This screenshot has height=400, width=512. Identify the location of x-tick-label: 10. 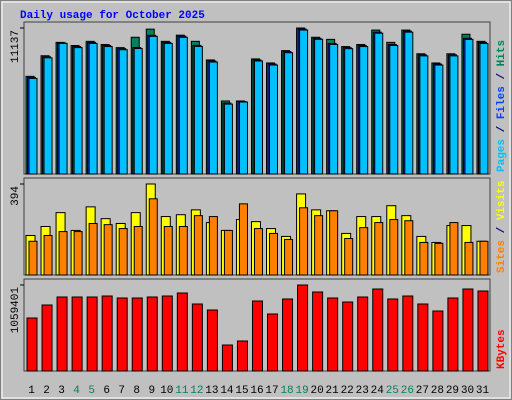
(166, 391).